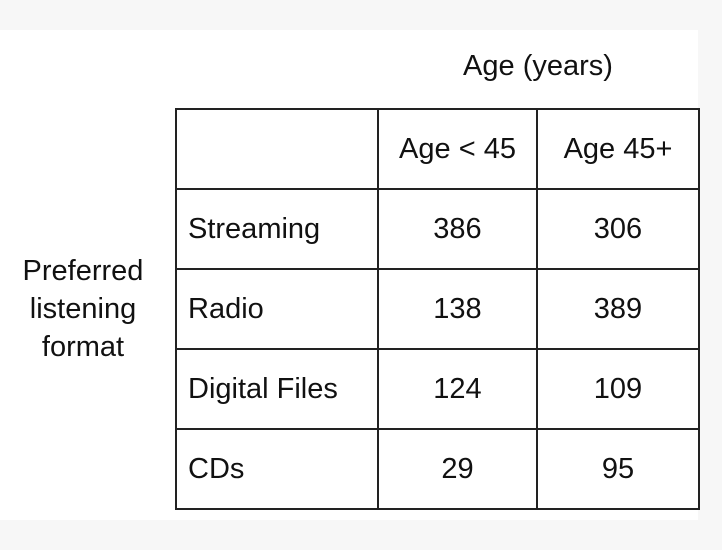  Describe the element at coordinates (457, 389) in the screenshot. I see `table-cell: 124` at that location.